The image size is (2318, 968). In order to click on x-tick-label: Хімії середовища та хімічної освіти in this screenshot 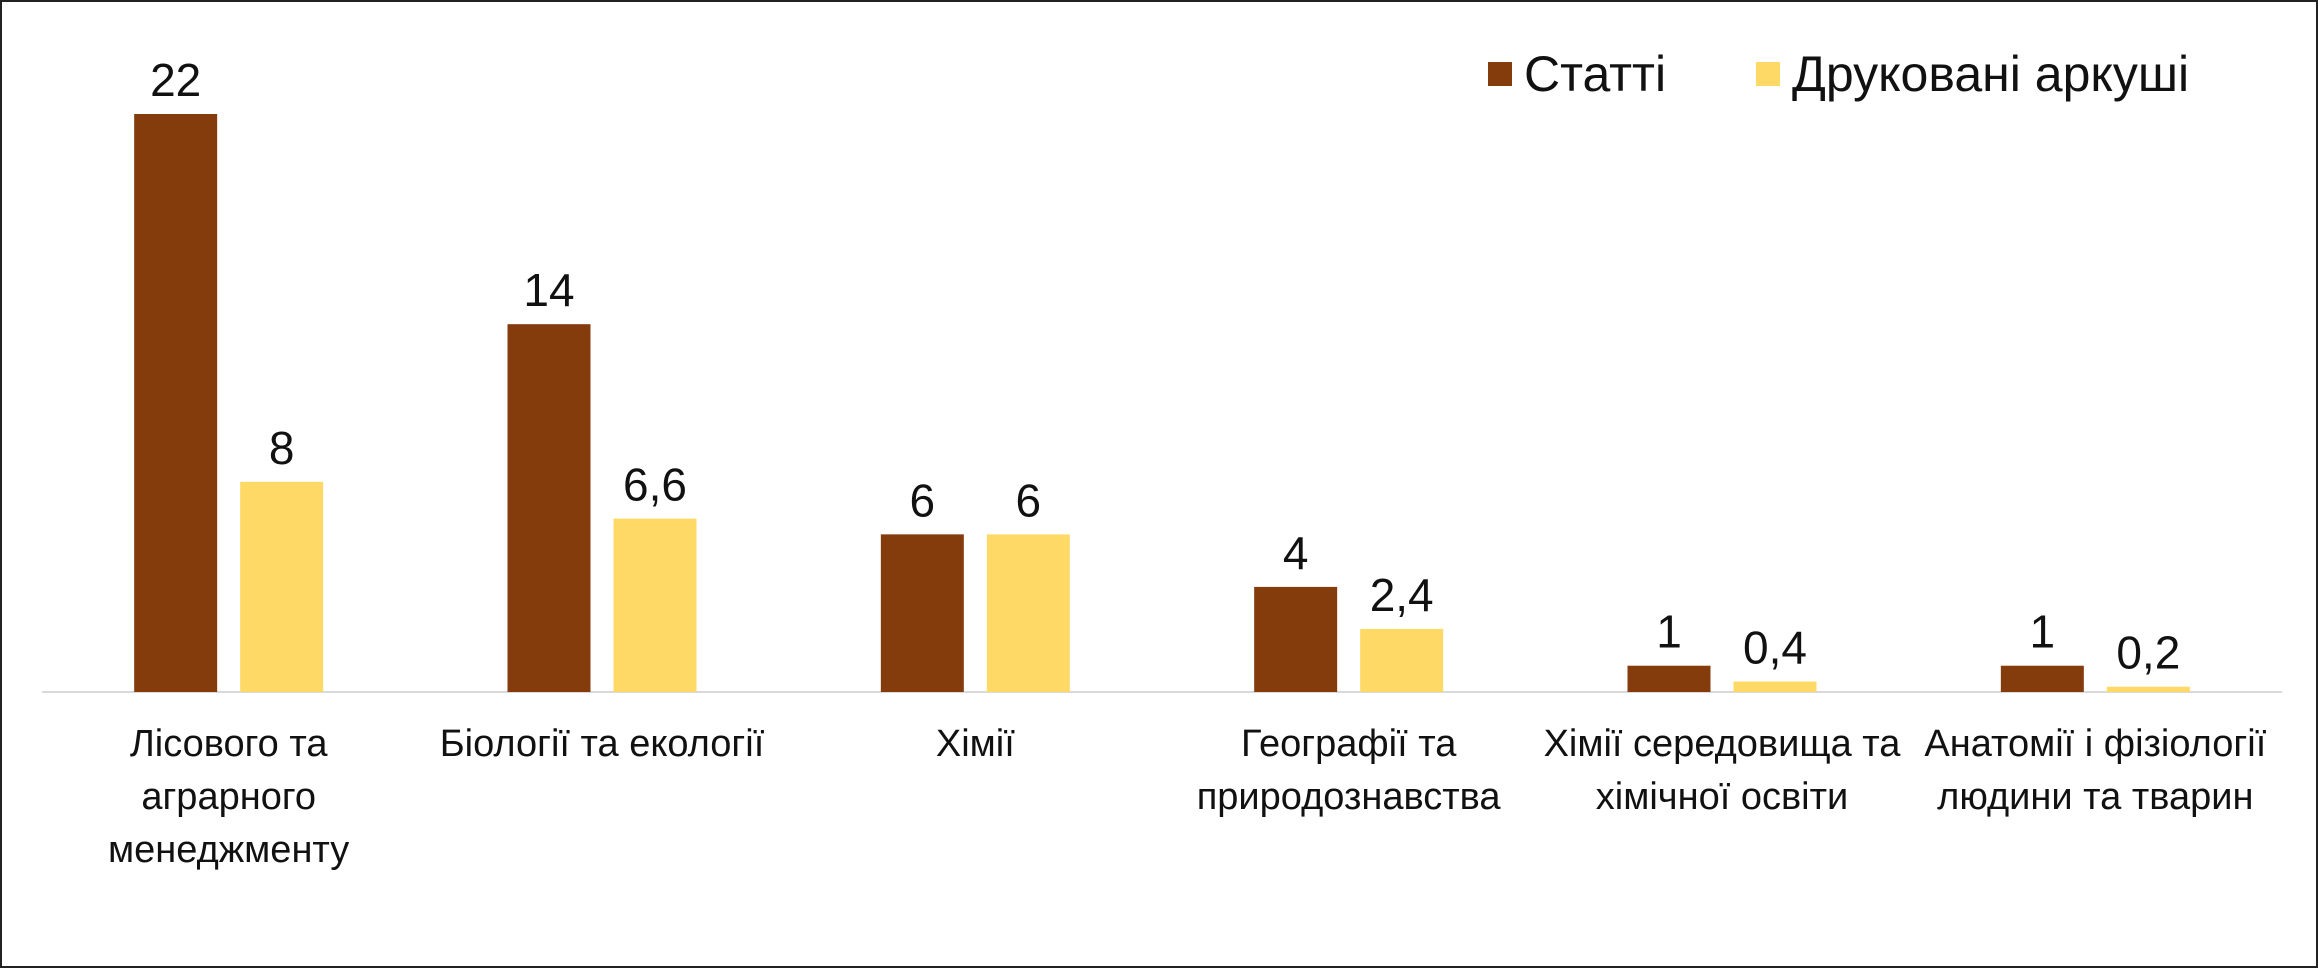, I will do `click(1722, 770)`.